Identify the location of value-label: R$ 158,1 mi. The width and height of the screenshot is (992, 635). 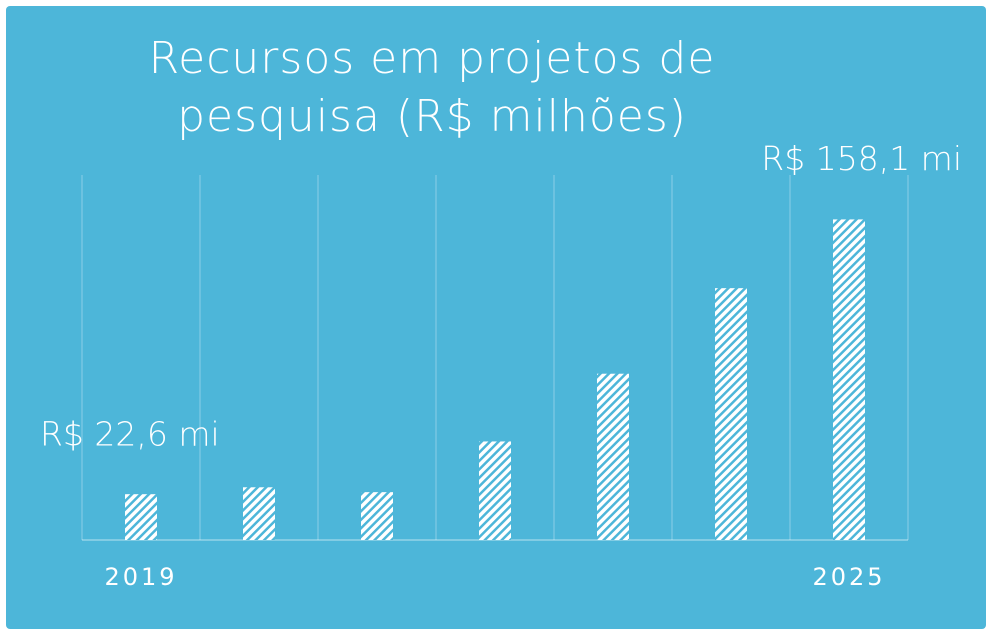
(861, 158).